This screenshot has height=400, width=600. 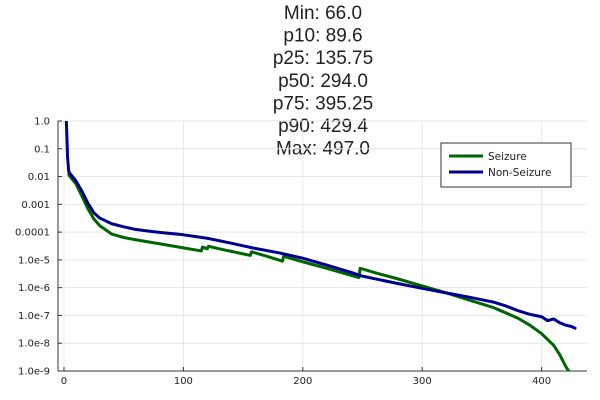 What do you see at coordinates (323, 81) in the screenshot?
I see `title-line: p50: 294.0` at bounding box center [323, 81].